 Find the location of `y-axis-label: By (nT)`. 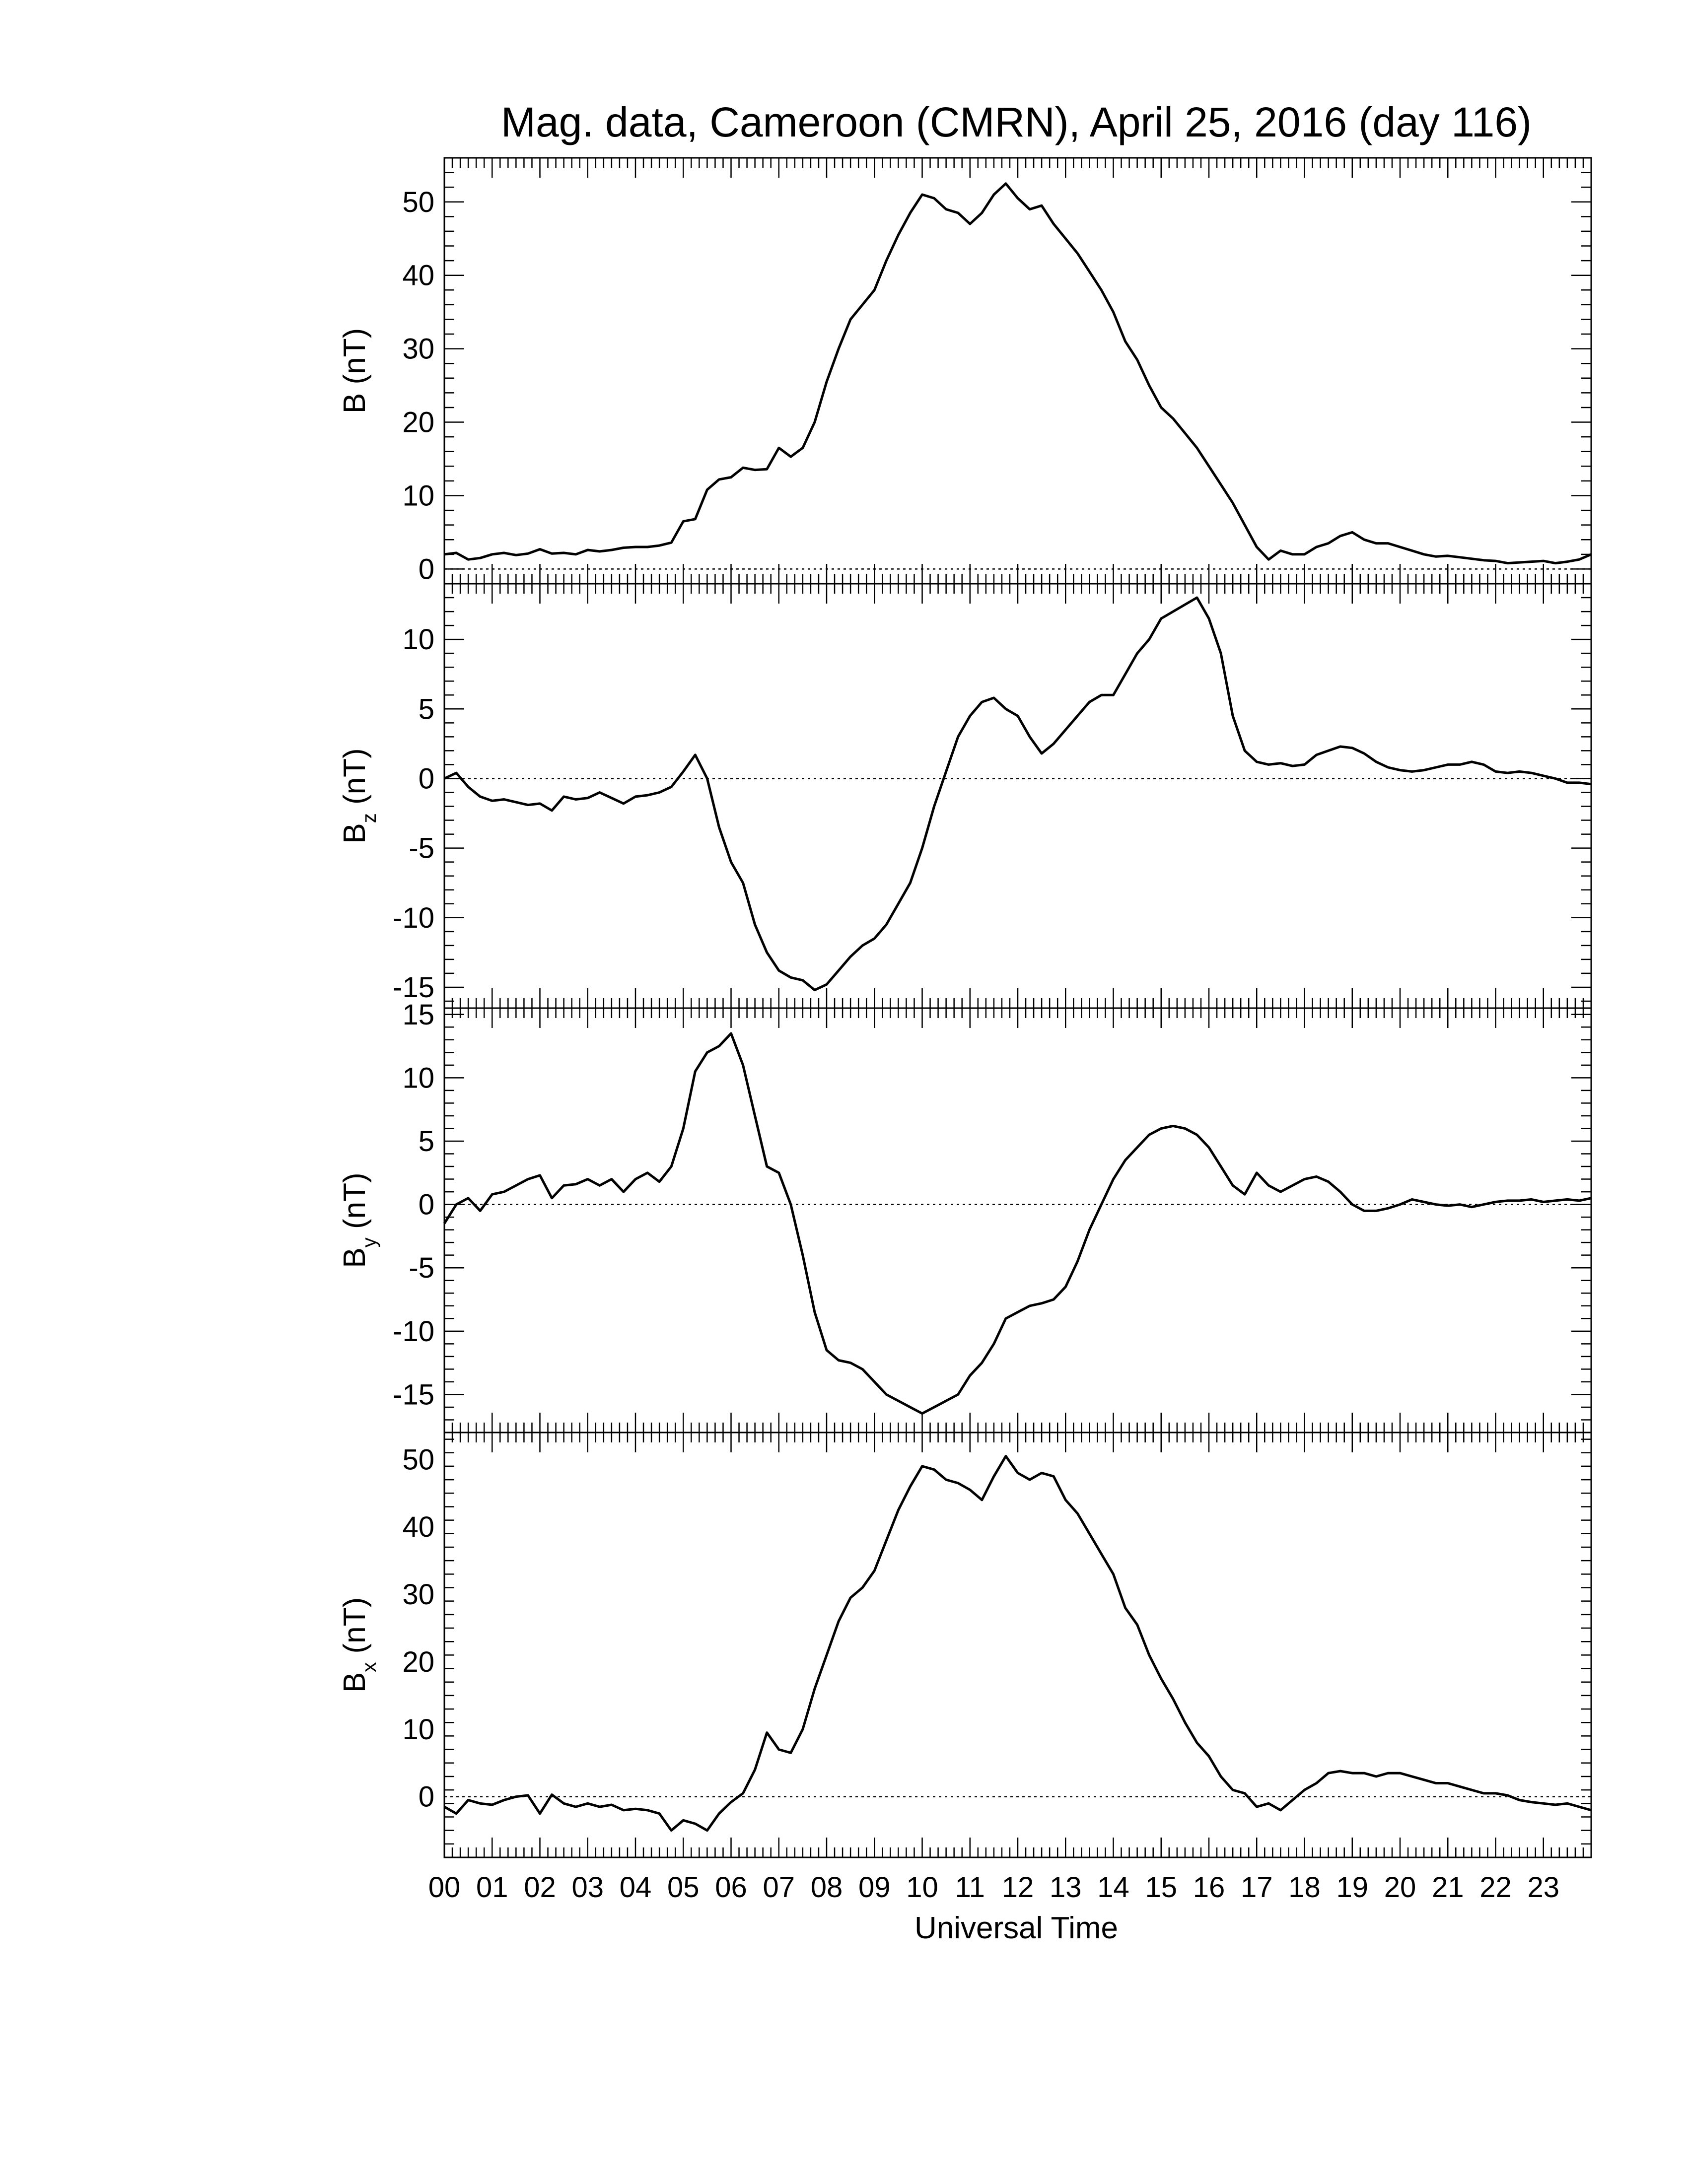

y-axis-label: By (nT) is located at coordinates (359, 1220).